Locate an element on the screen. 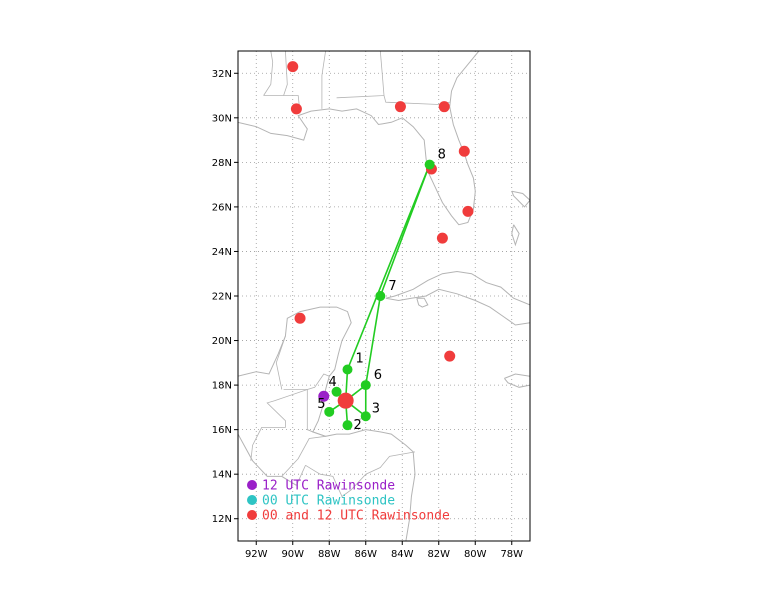 The image size is (768, 593). x-tick-label: 82W is located at coordinates (438, 554).